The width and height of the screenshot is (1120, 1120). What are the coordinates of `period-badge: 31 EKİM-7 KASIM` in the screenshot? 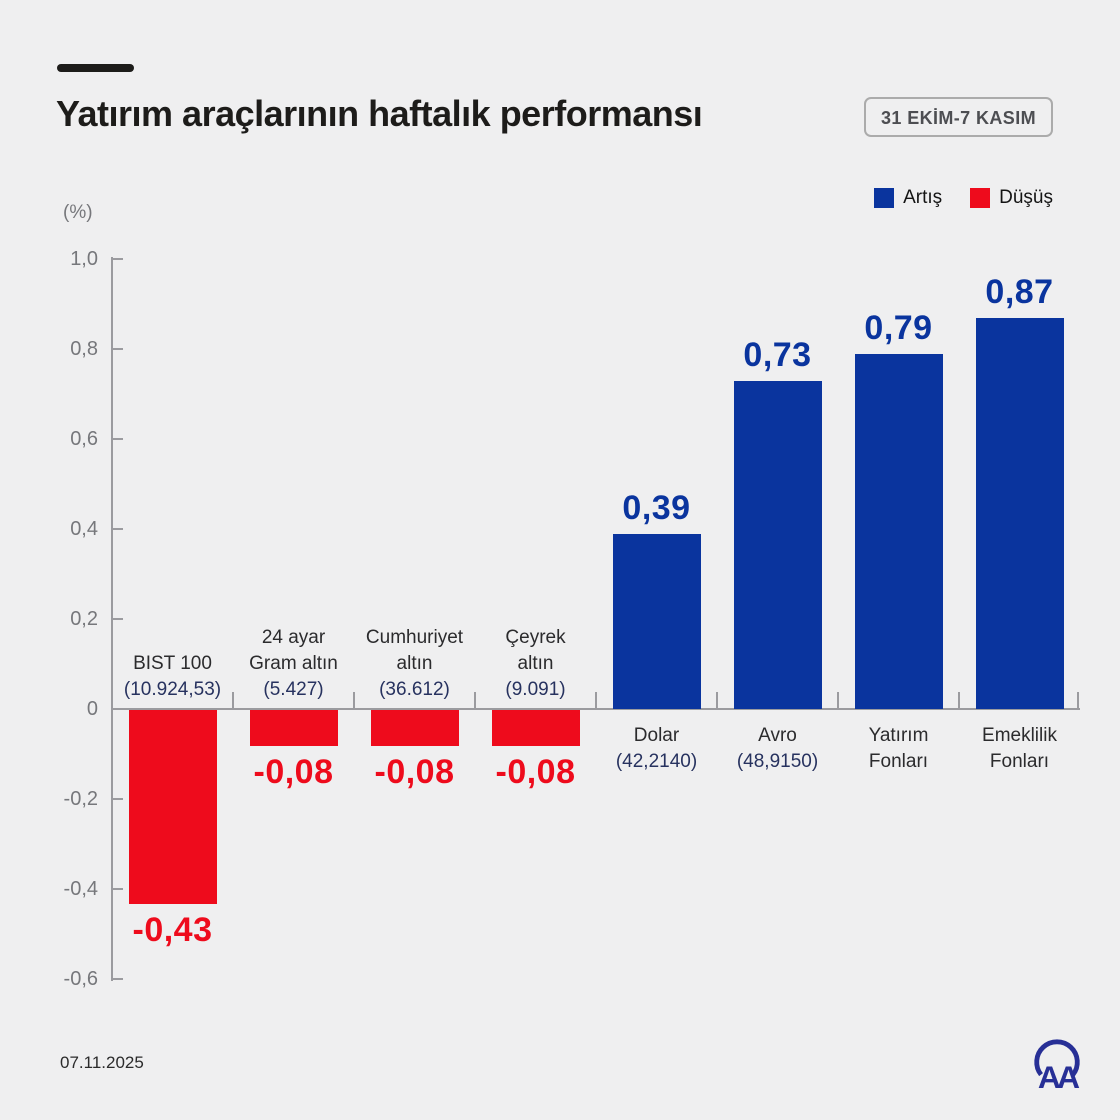 It's located at (958, 117).